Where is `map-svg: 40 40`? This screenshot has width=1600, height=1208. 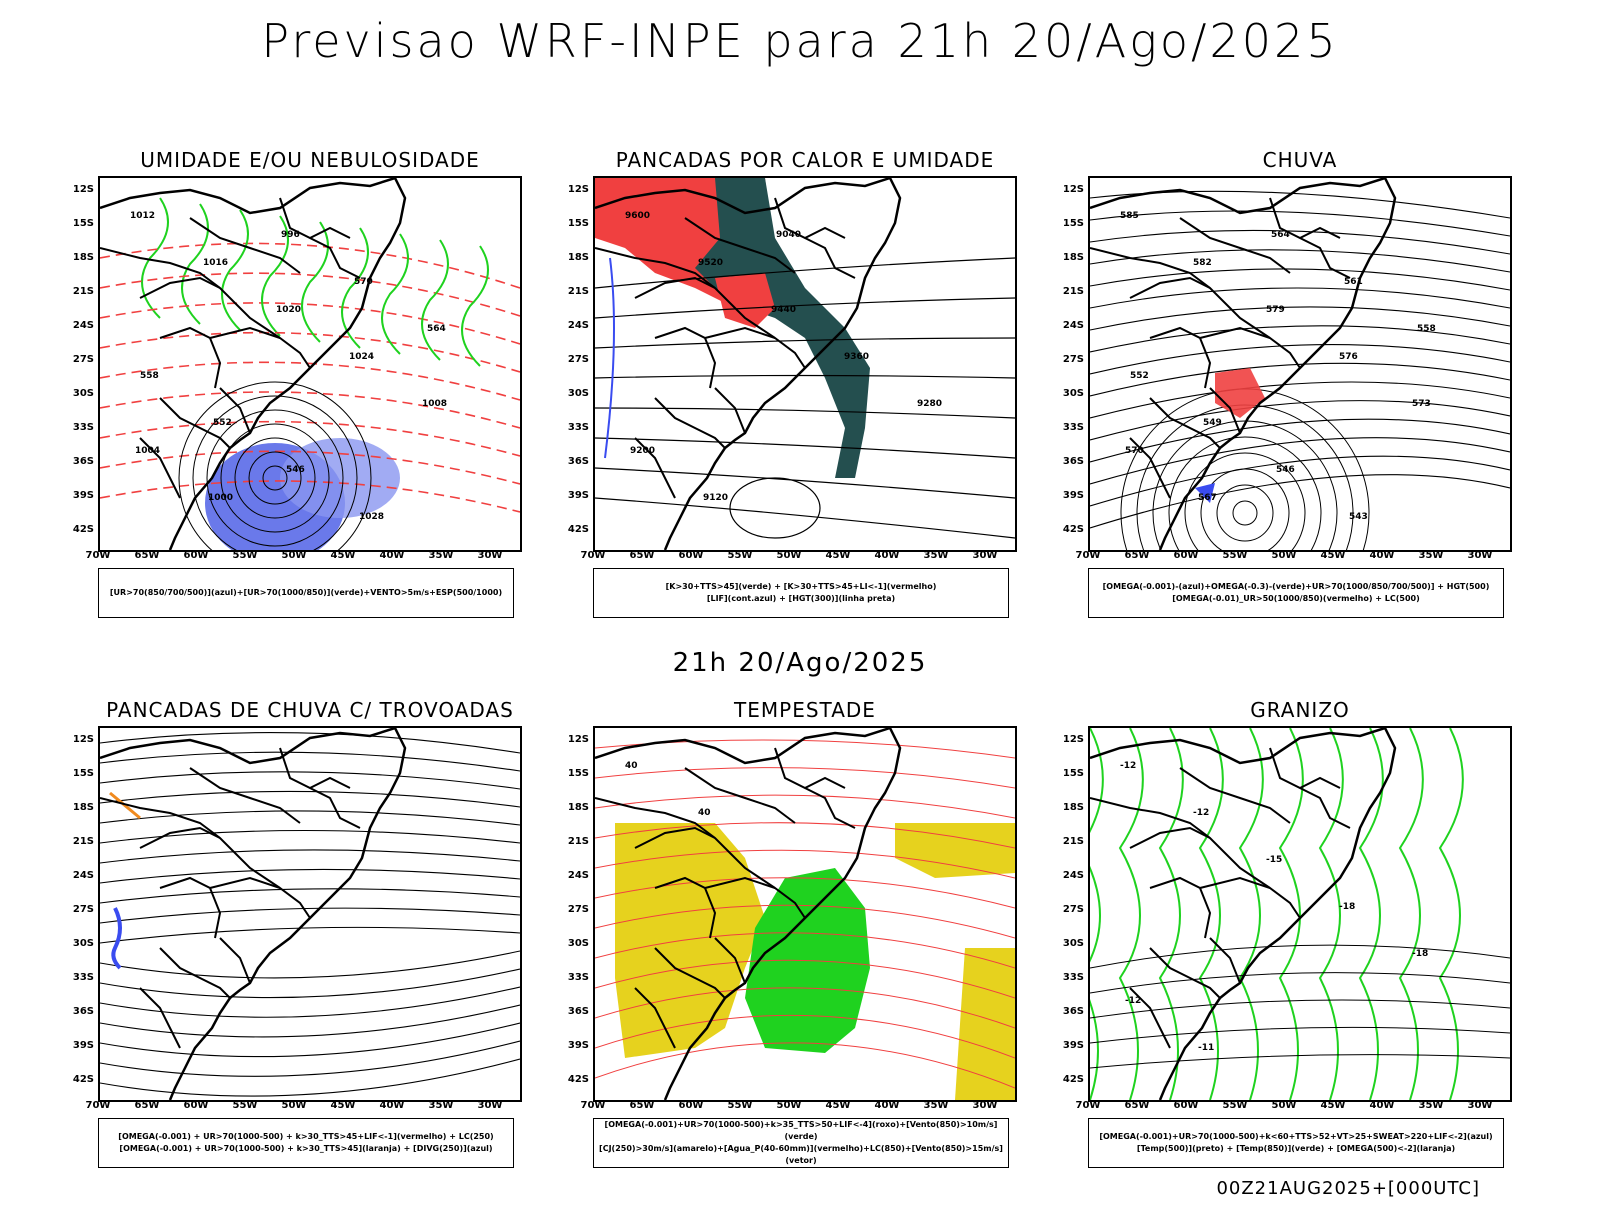 map-svg: 40 40 is located at coordinates (805, 914).